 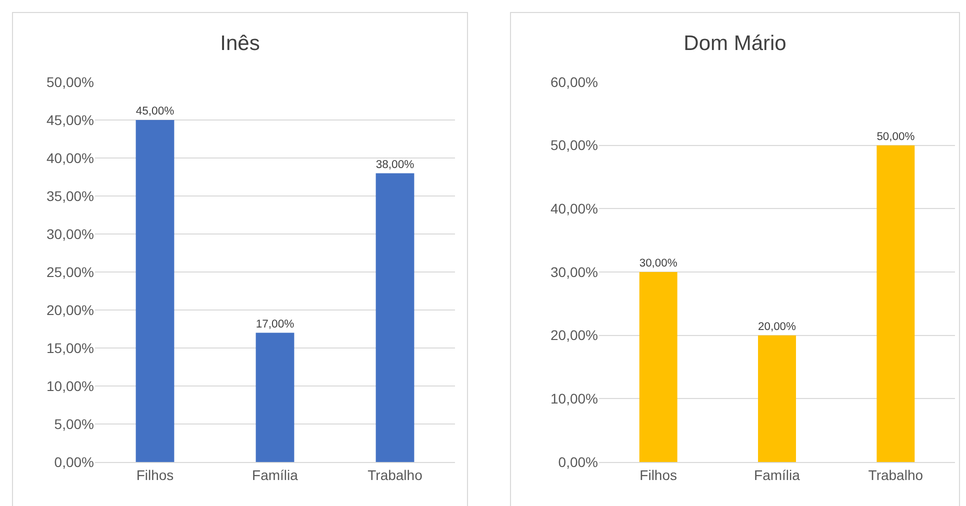 I want to click on chart-title: Inês, so click(x=240, y=43).